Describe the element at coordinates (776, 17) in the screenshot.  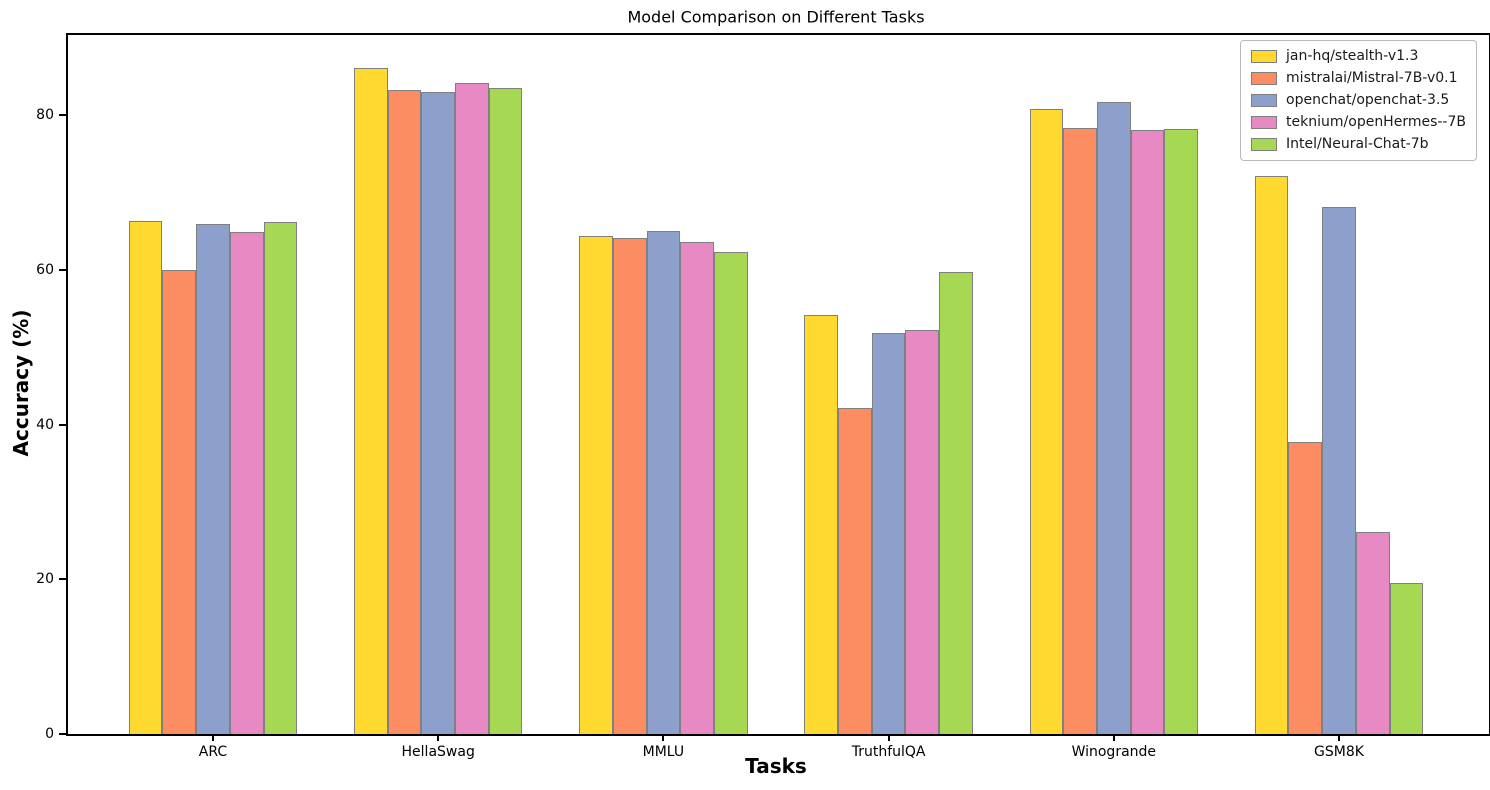
I see `chart-title: Model Comparison on Different Tasks` at that location.